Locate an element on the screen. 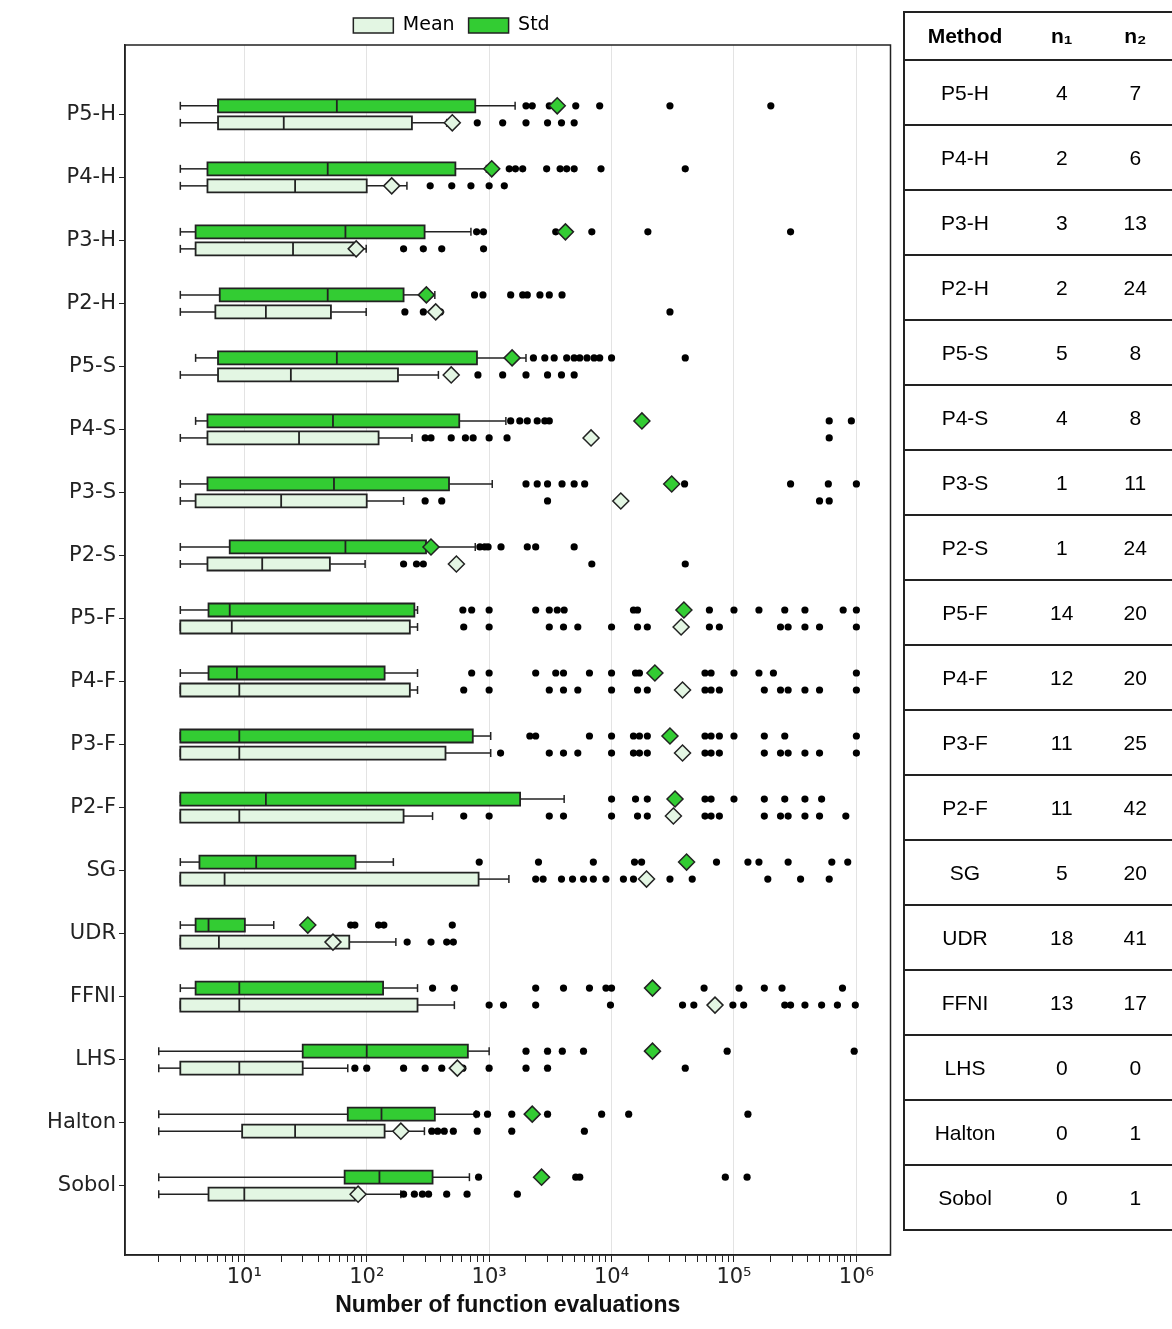  category-label: P4-H is located at coordinates (964, 157).